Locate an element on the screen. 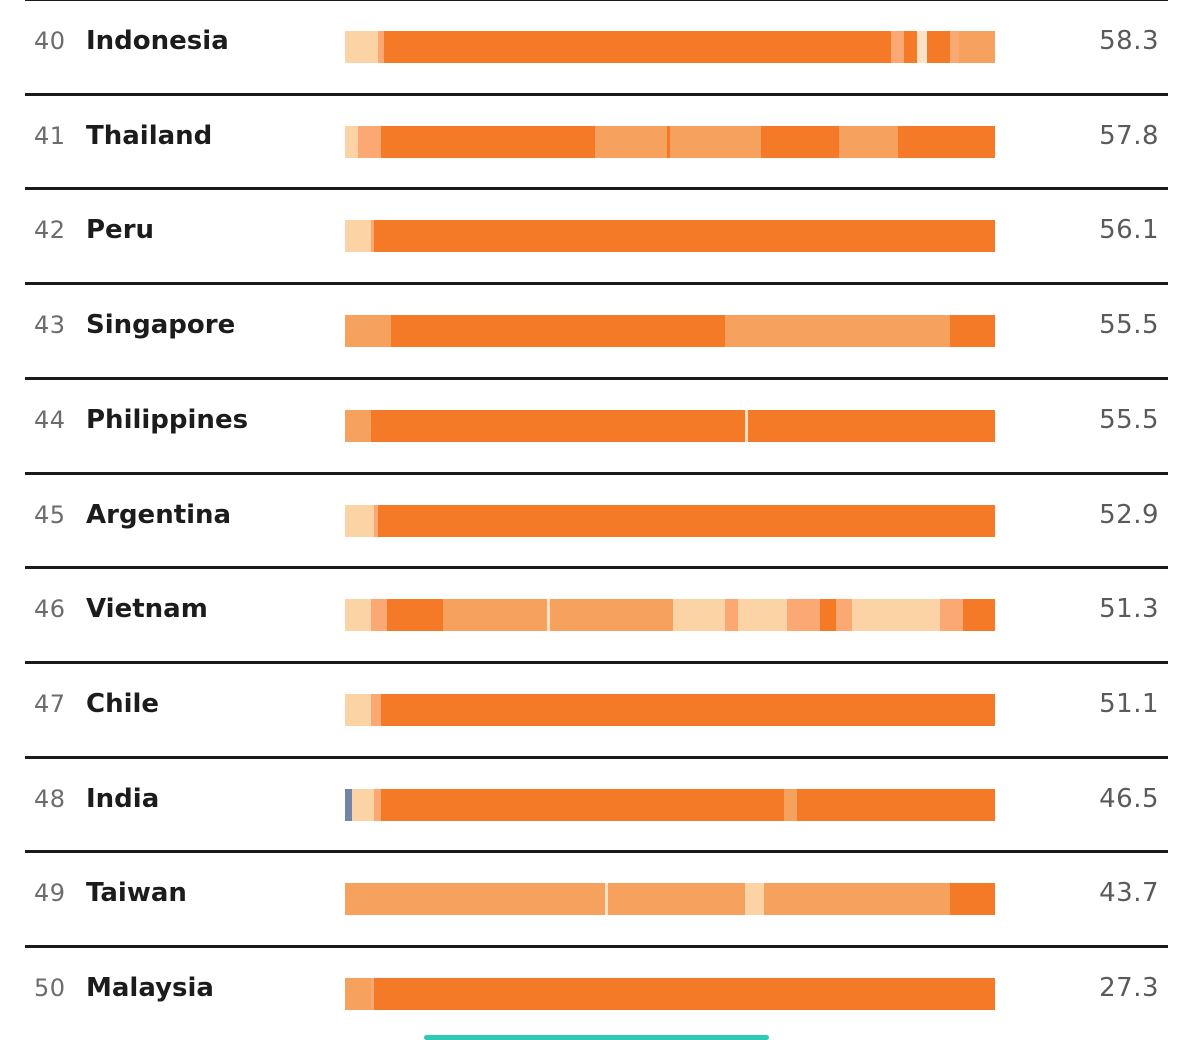  country-label: Indonesia is located at coordinates (157, 41).